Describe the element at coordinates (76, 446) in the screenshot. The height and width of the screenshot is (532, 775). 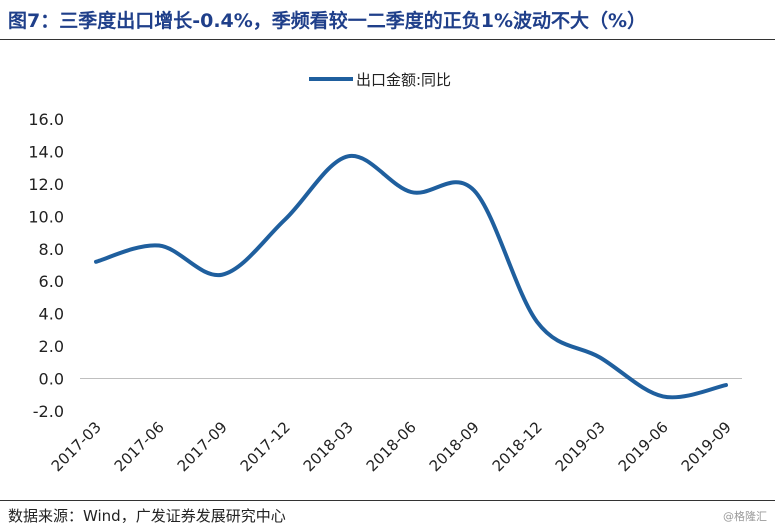
I see `x-tick-label: 2017-03` at that location.